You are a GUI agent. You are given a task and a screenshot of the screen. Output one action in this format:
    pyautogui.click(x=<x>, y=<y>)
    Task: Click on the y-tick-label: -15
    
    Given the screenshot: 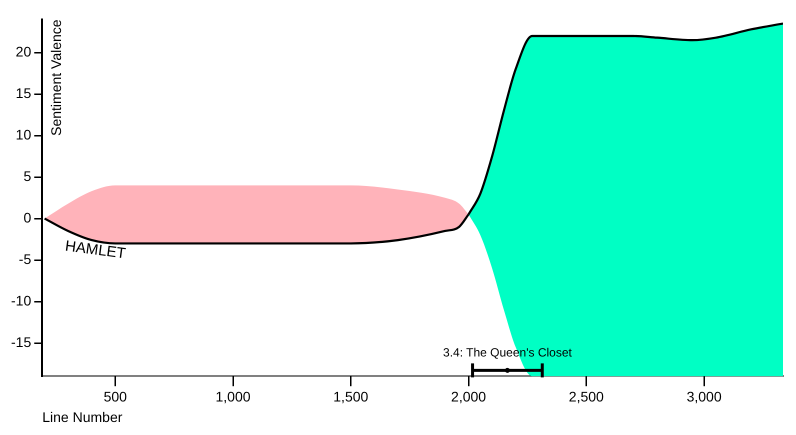 What is the action you would take?
    pyautogui.click(x=21, y=342)
    